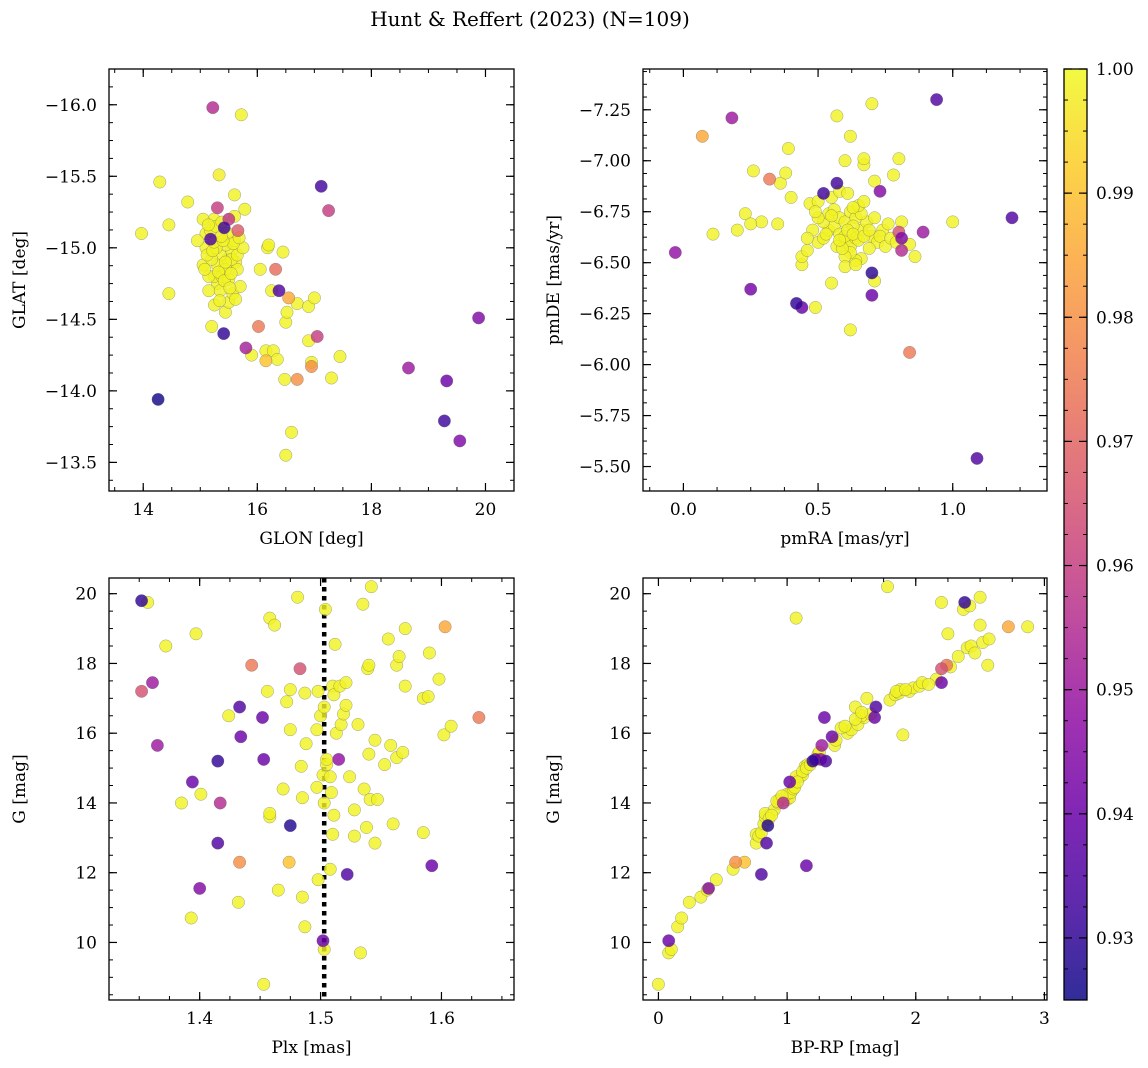 This screenshot has width=1148, height=1068. What do you see at coordinates (845, 789) in the screenshot?
I see `plot-frame` at bounding box center [845, 789].